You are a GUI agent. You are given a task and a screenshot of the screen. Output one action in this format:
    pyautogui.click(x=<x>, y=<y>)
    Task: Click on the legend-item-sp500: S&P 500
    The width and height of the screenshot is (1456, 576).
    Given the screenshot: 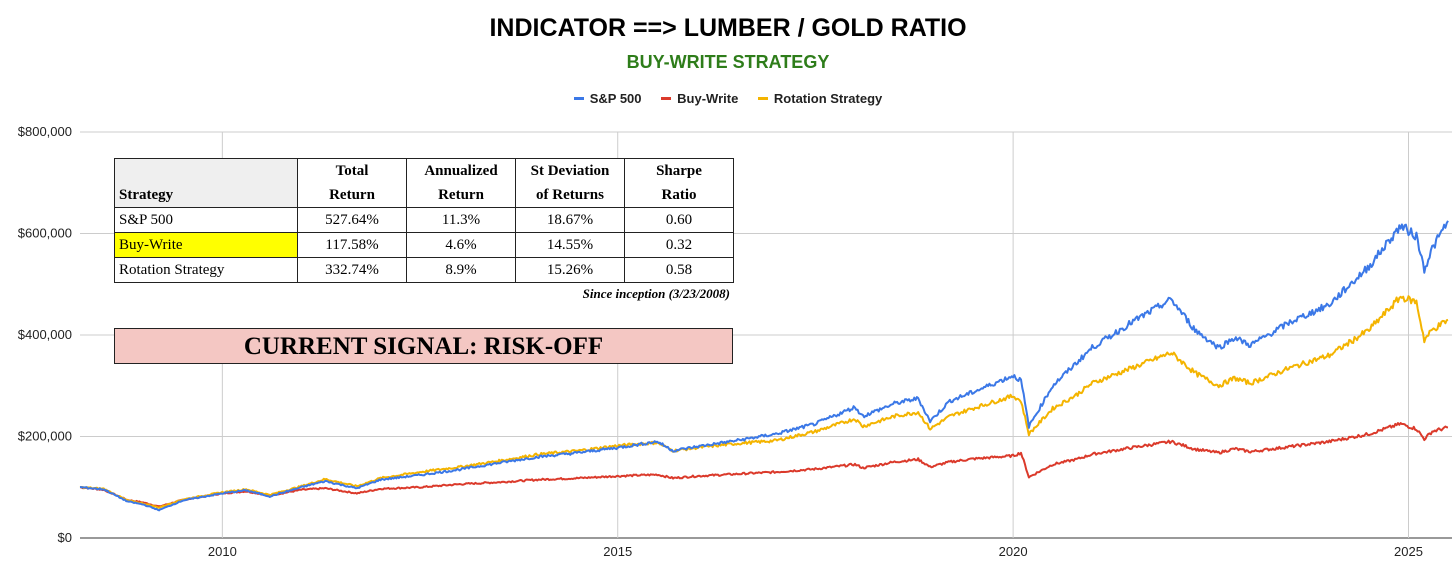 What is the action you would take?
    pyautogui.click(x=607, y=98)
    